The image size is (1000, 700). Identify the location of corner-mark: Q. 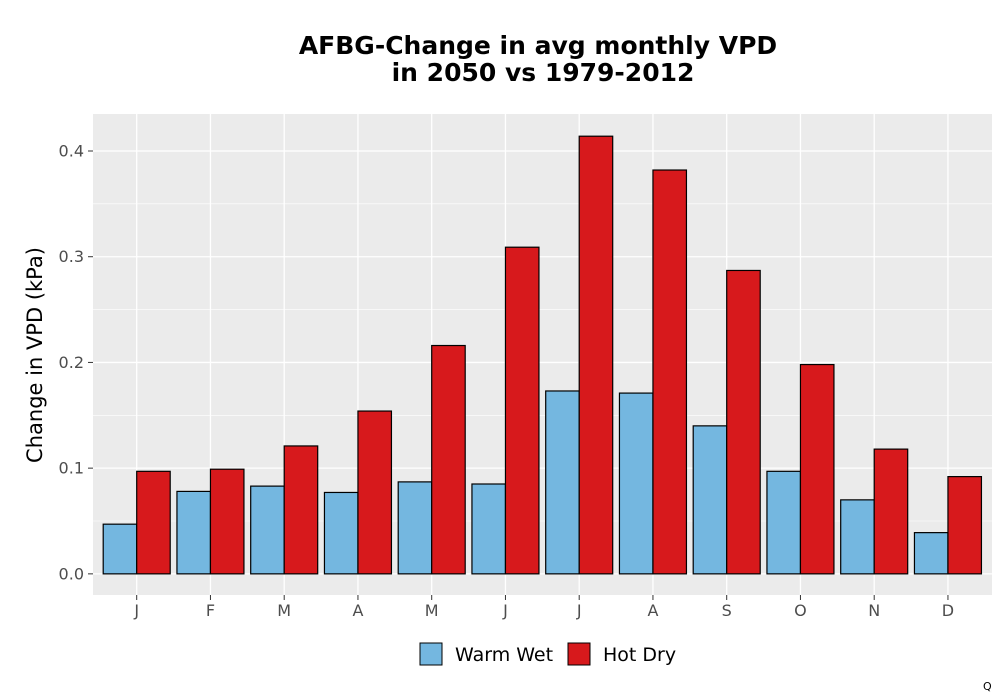
(987, 686).